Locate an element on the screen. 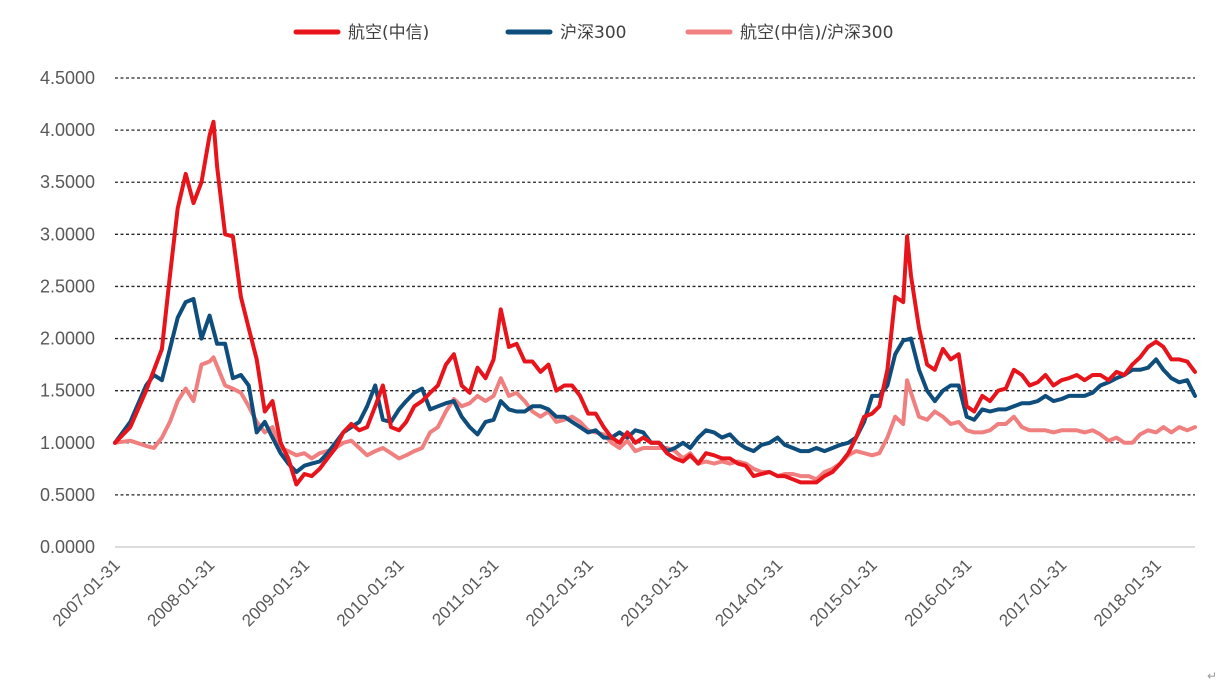 The height and width of the screenshot is (687, 1227). y-tick-label: 0.0000 is located at coordinates (67, 547).